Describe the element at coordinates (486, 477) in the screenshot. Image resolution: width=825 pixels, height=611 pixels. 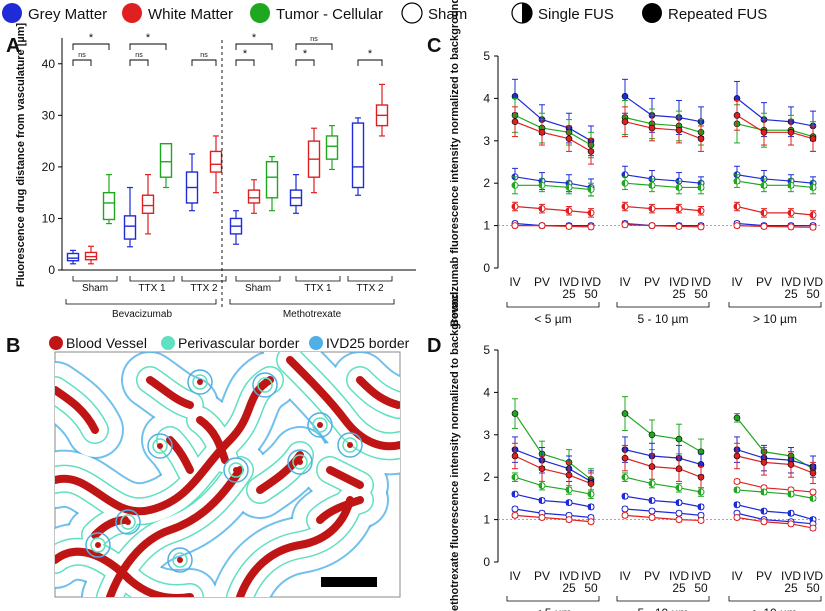
I see `d-ytick-label: 2` at that location.